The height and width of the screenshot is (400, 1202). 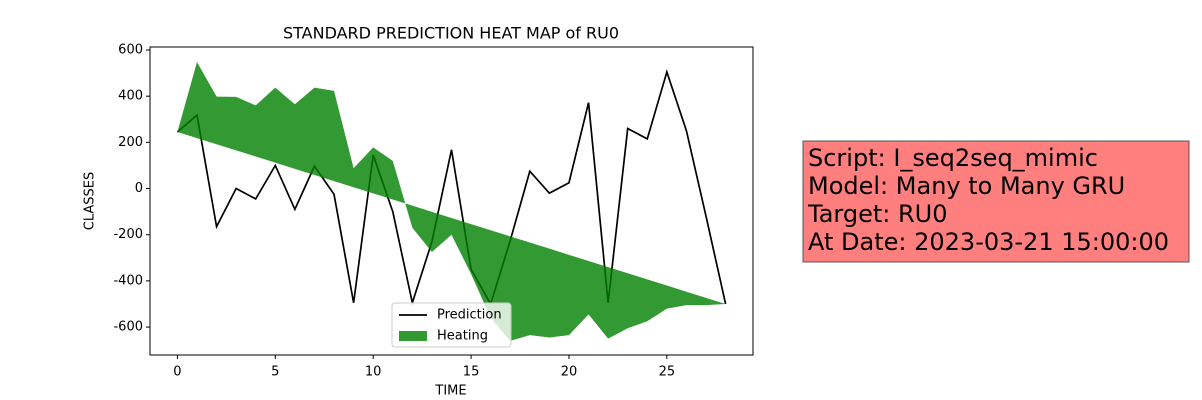 What do you see at coordinates (90, 201) in the screenshot?
I see `y-axis-label: CLASSES` at bounding box center [90, 201].